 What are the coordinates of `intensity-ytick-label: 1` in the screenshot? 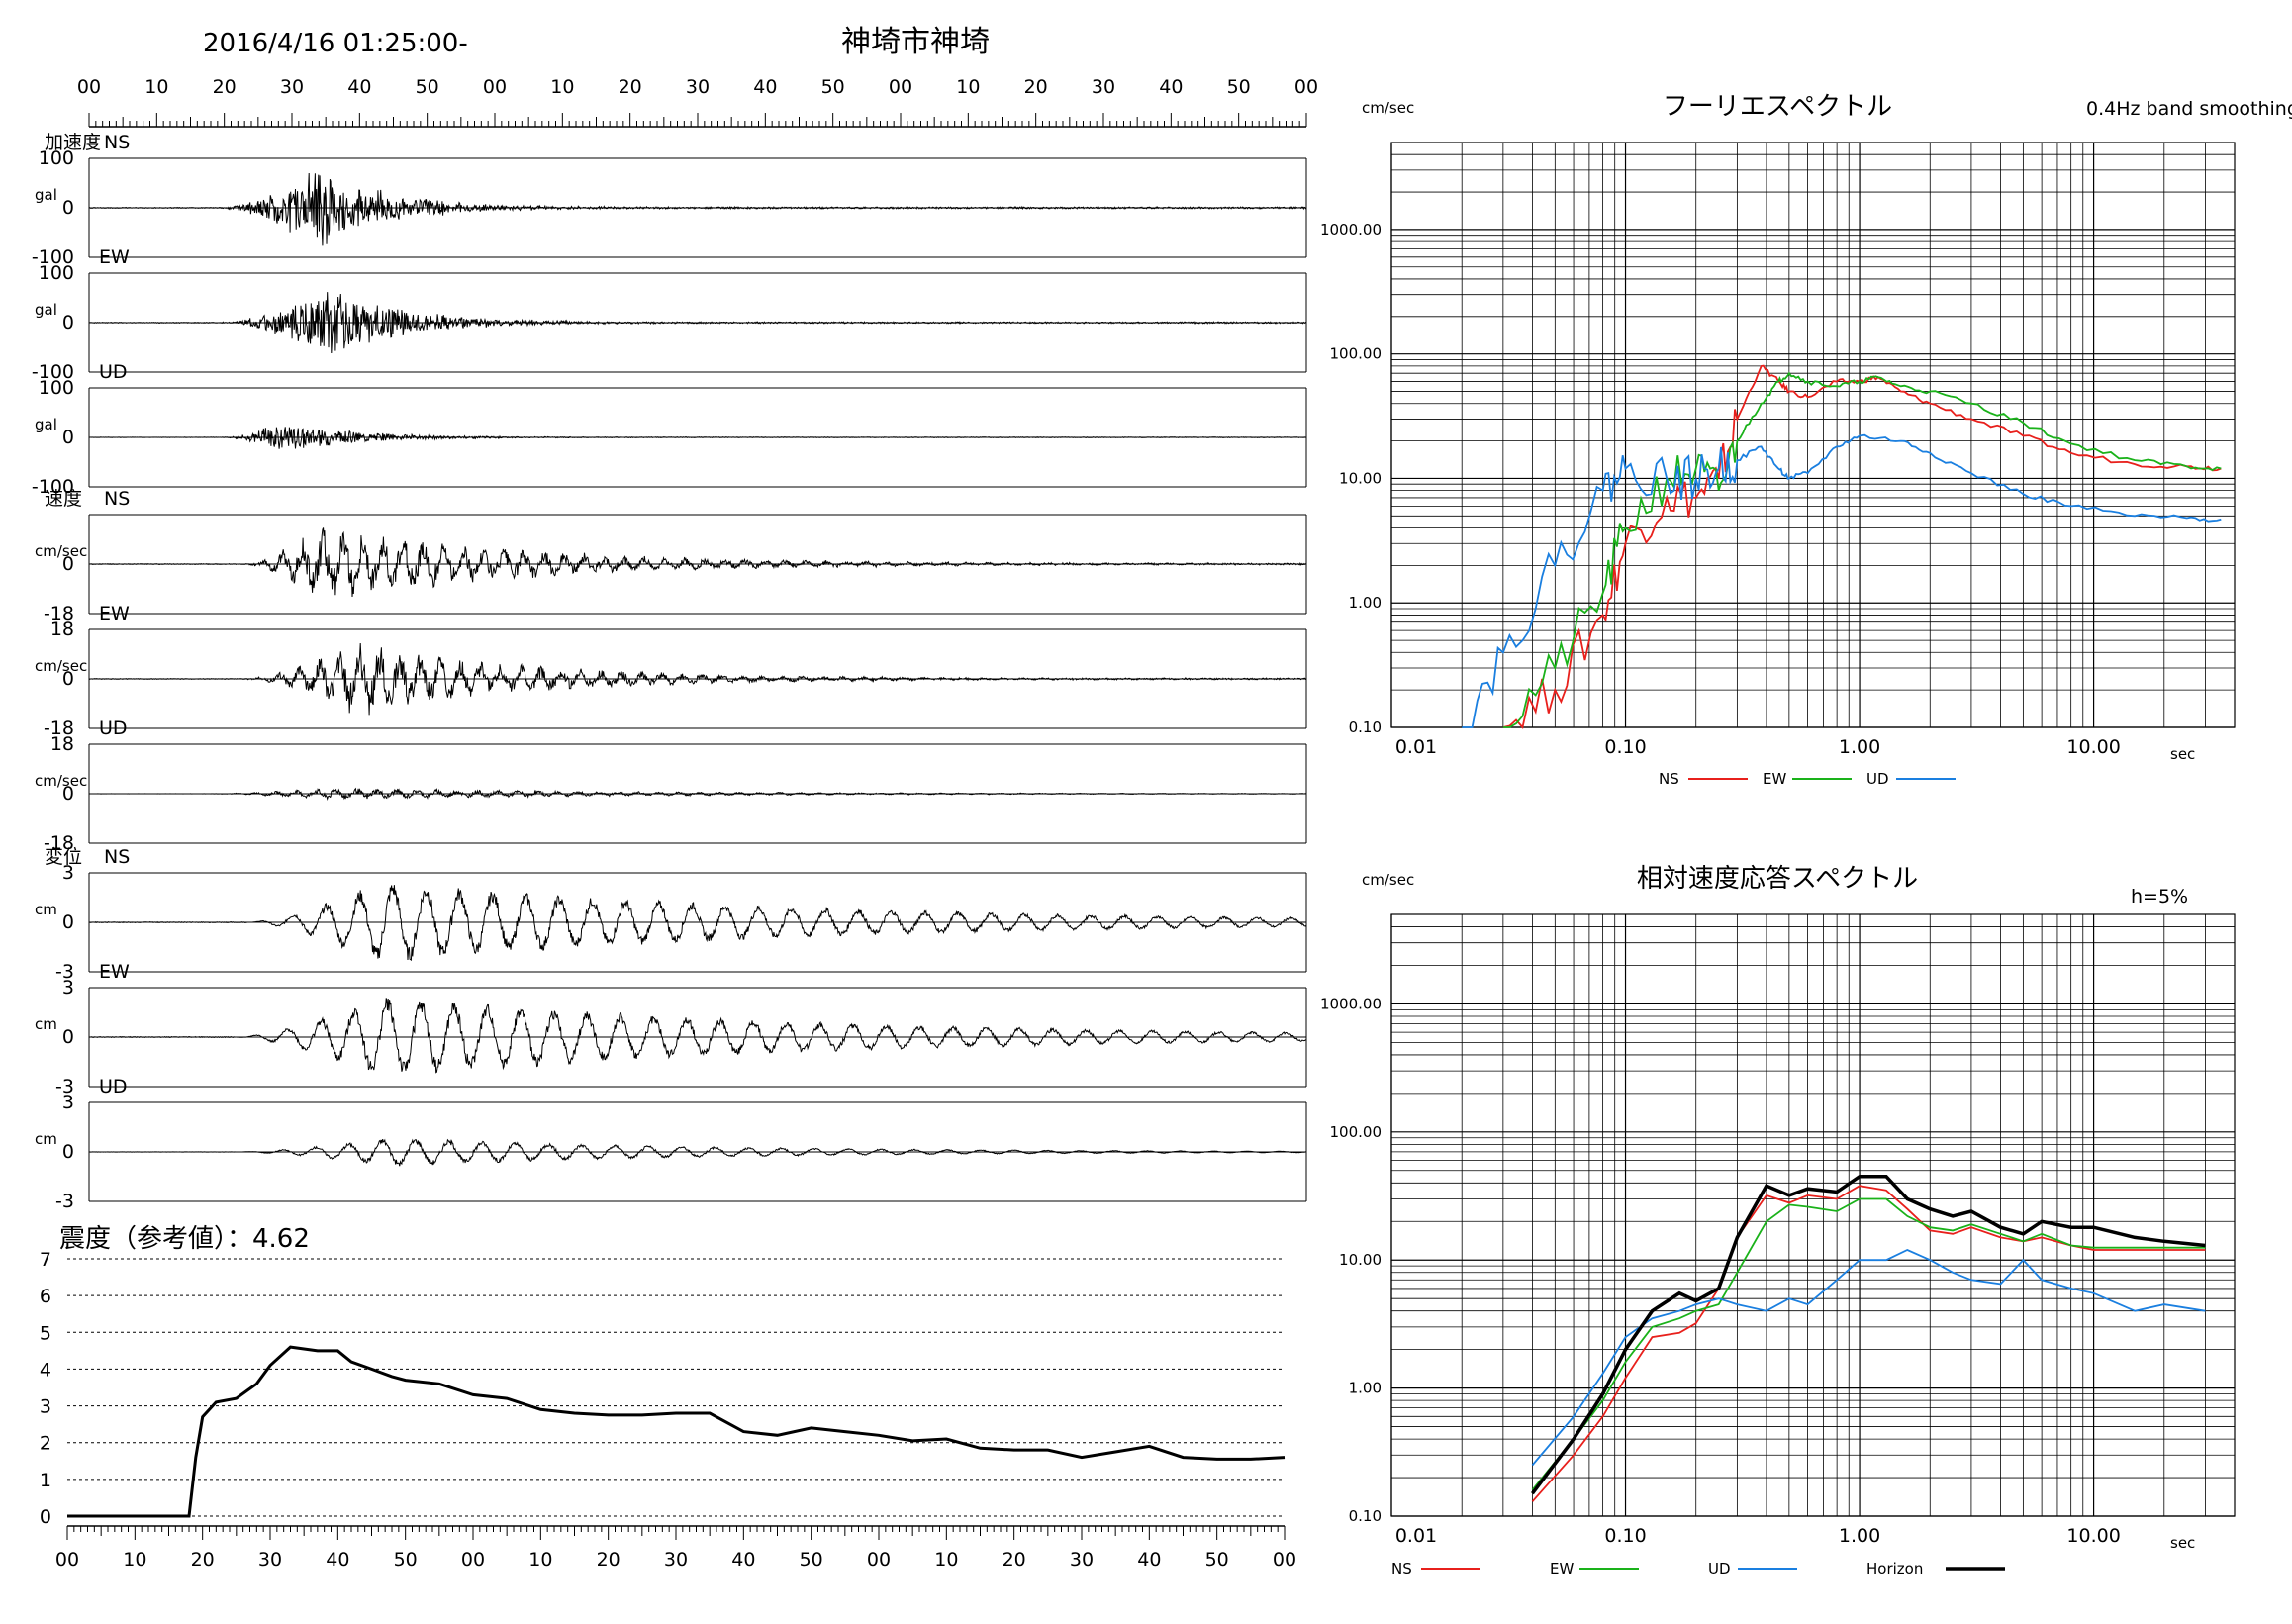 It's located at (45, 1480).